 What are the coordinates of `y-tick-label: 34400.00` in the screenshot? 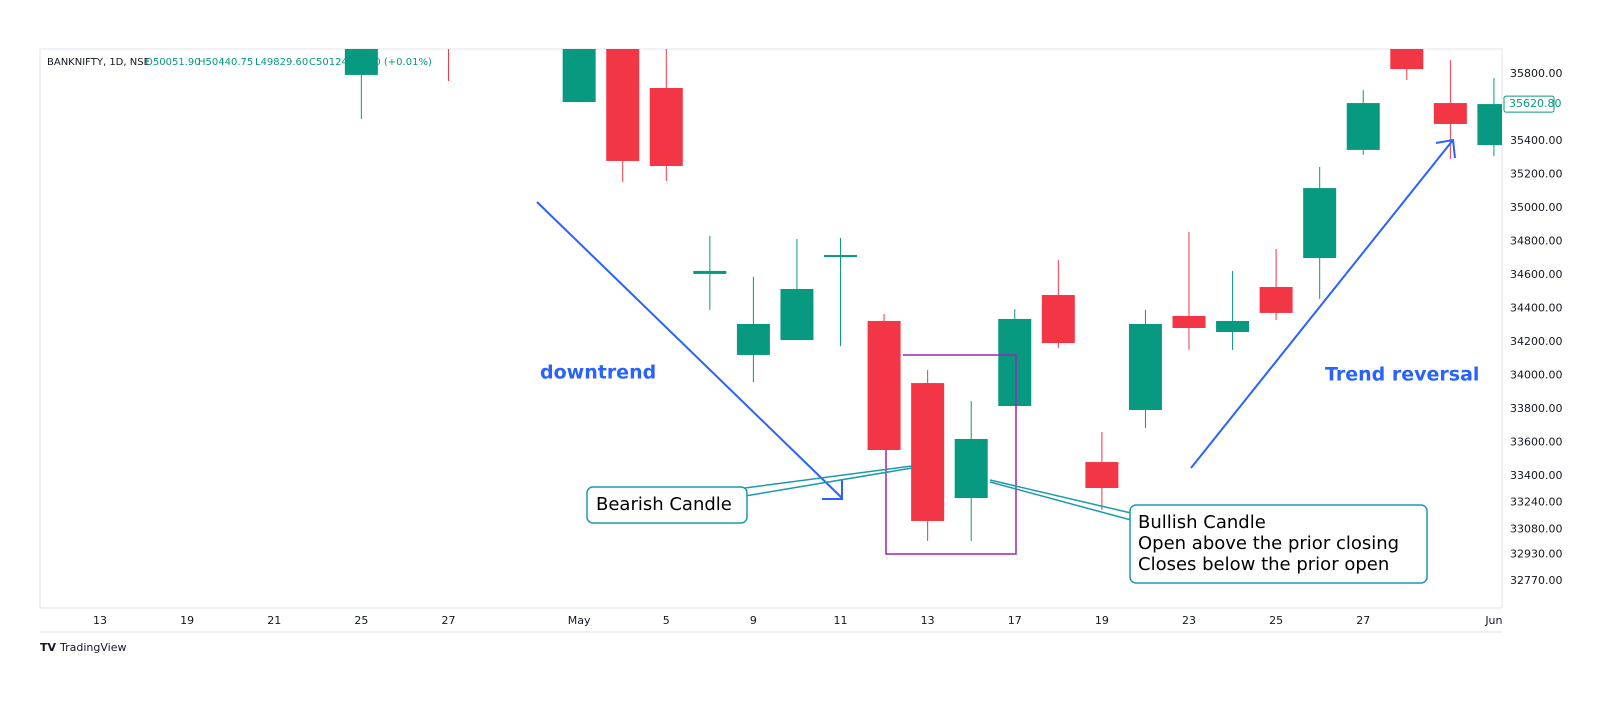 It's located at (1536, 307).